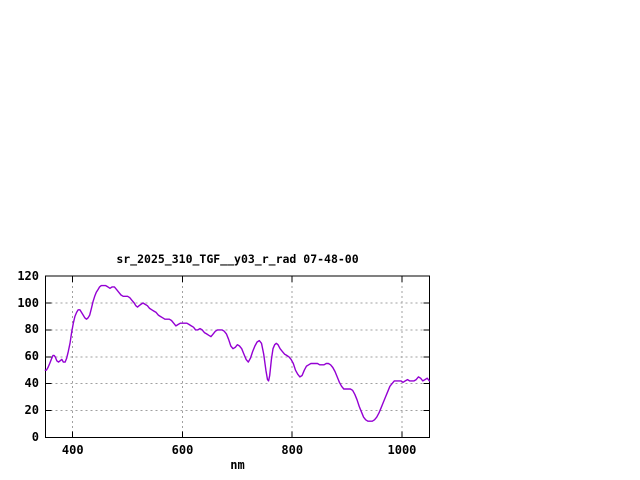  What do you see at coordinates (31, 356) in the screenshot?
I see `y-tick-label-60: 60` at bounding box center [31, 356].